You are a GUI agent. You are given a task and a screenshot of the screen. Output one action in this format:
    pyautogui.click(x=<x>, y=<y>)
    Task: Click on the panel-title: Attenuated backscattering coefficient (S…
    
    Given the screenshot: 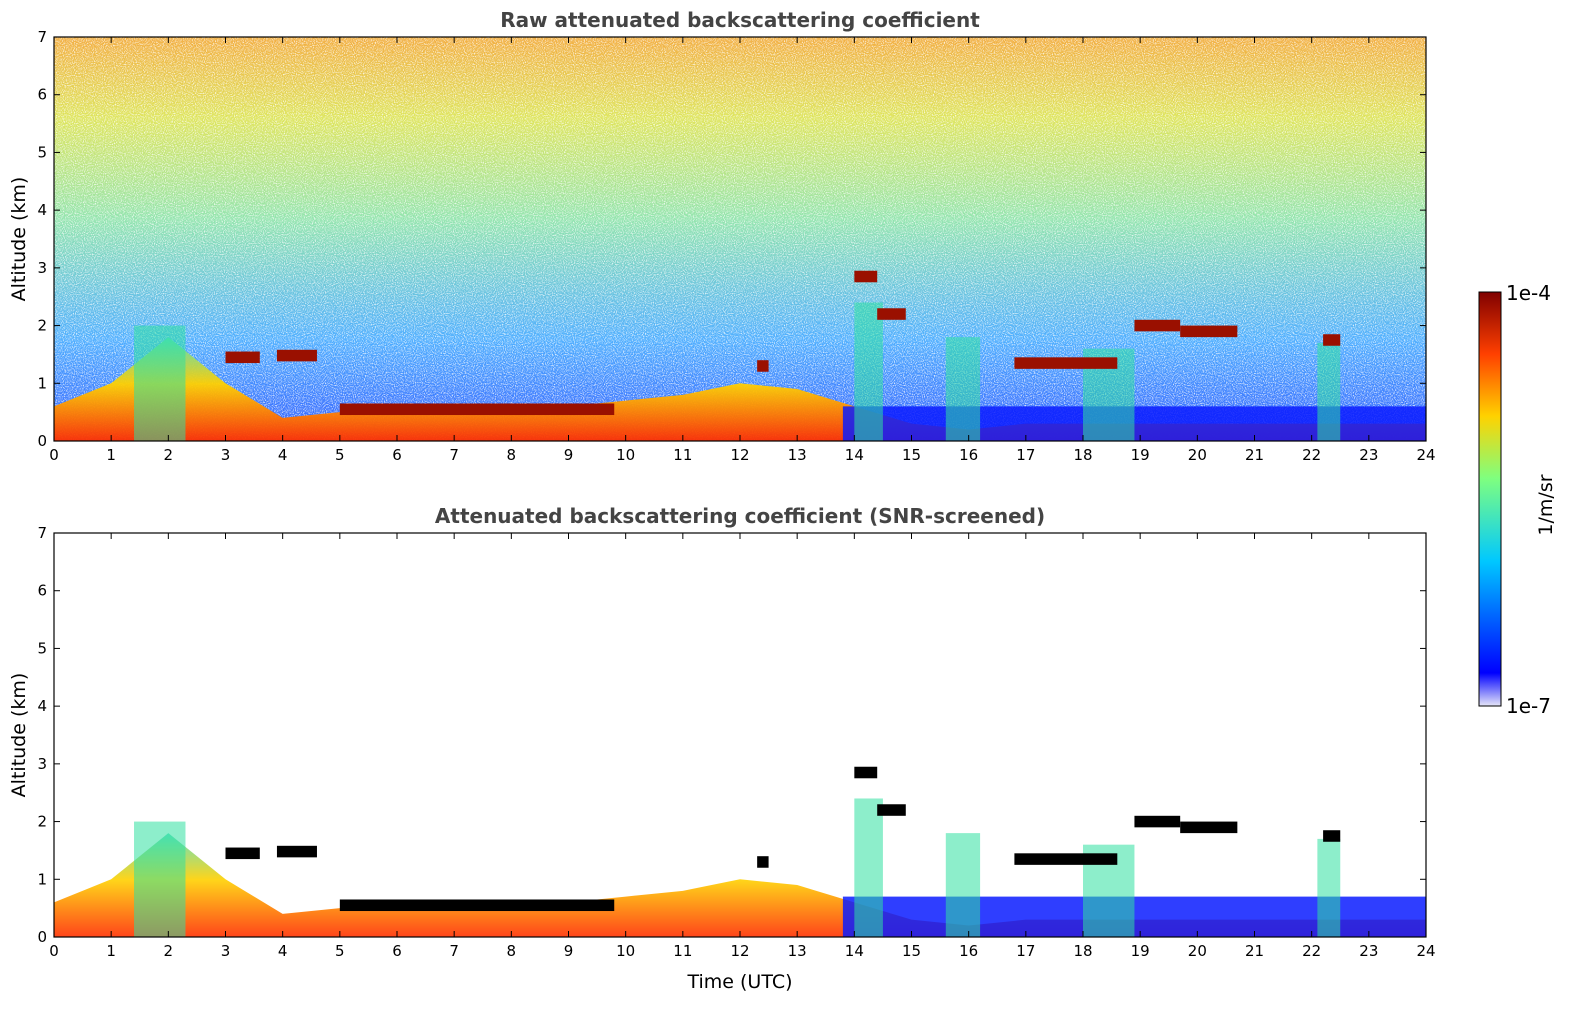 What is the action you would take?
    pyautogui.click(x=740, y=516)
    